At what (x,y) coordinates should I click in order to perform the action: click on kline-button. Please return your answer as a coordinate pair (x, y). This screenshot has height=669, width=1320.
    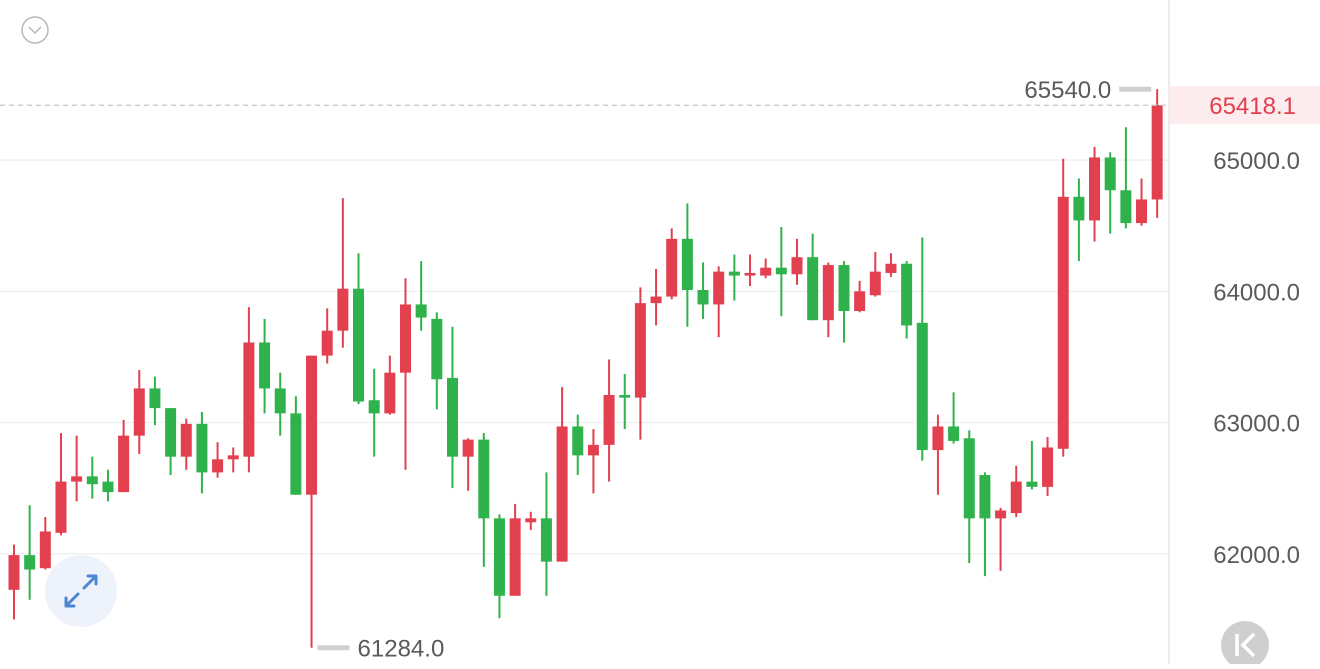
    Looking at the image, I should click on (1245, 645).